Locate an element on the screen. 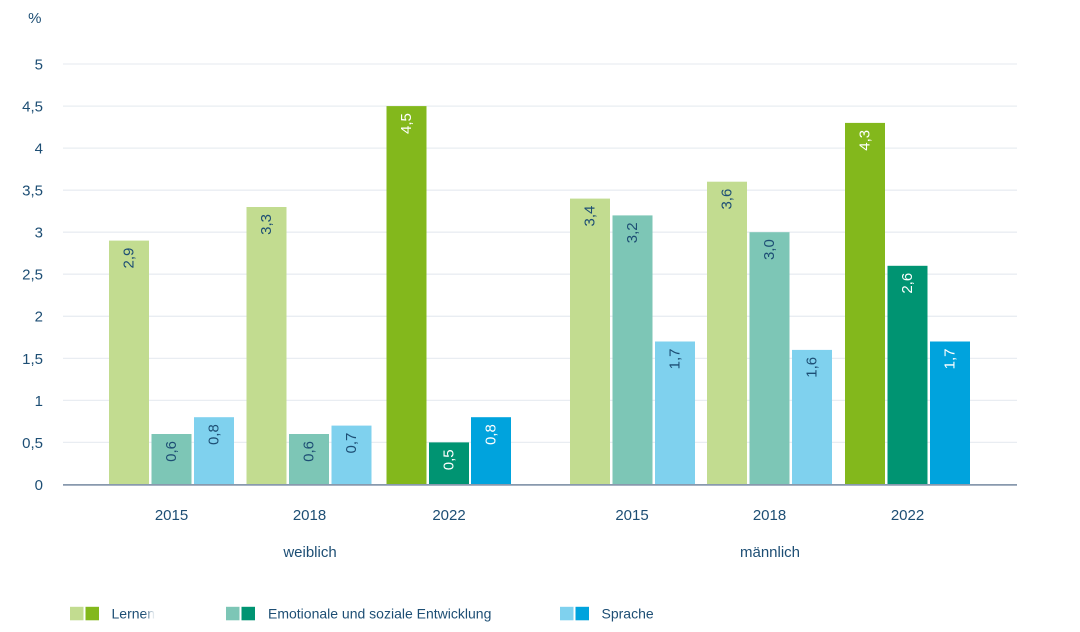 The width and height of the screenshot is (1080, 632). svg-text: 4 is located at coordinates (39, 149).